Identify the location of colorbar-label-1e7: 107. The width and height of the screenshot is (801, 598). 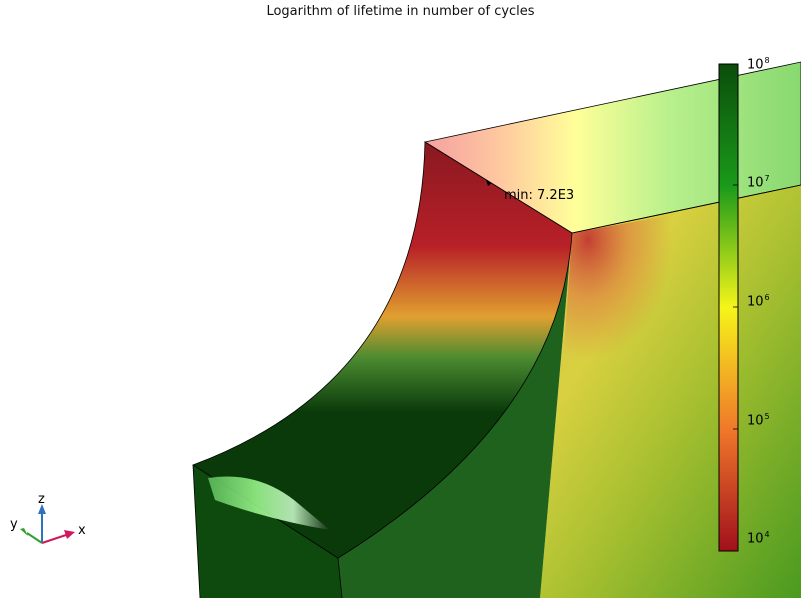
(758, 182).